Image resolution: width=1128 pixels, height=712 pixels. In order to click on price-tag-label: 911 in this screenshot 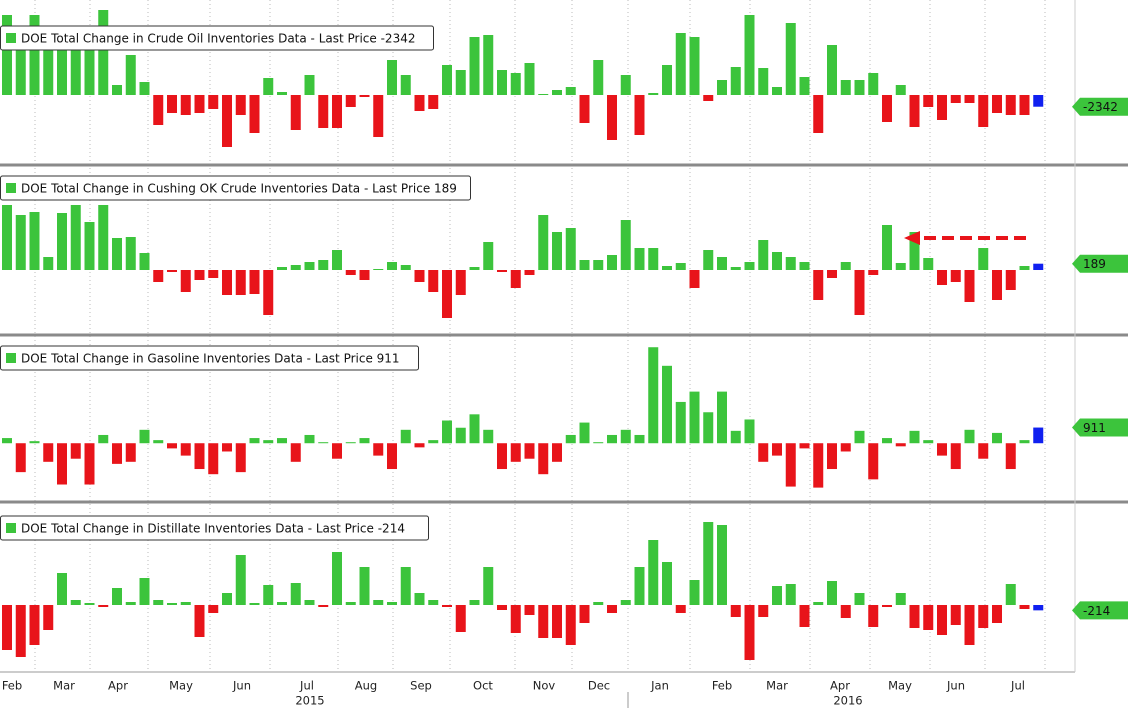, I will do `click(1094, 428)`.